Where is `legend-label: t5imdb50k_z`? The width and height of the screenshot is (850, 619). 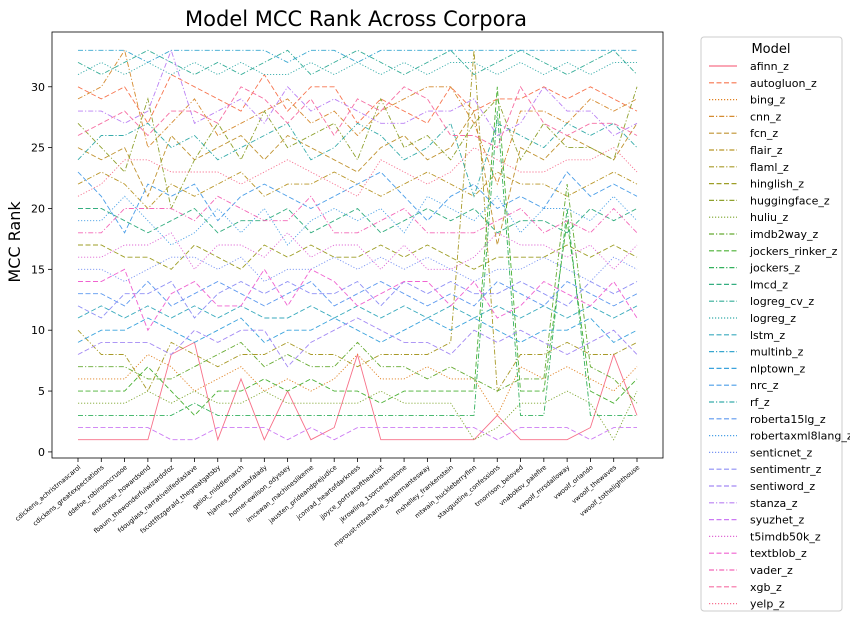
legend-label: t5imdb50k_z is located at coordinates (785, 536).